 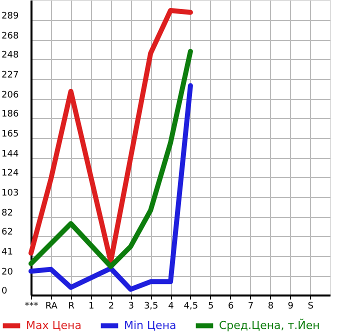 I want to click on y-tick-label: 206, so click(x=10, y=95).